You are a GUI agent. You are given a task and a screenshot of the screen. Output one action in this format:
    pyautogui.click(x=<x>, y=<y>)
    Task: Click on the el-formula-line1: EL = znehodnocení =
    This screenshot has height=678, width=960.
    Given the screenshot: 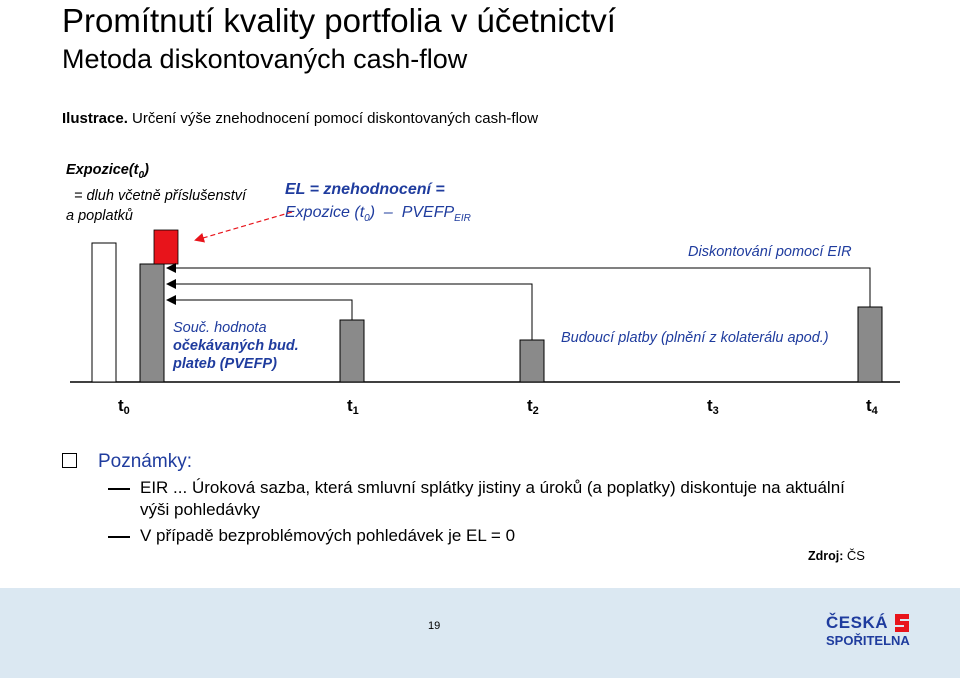 What is the action you would take?
    pyautogui.click(x=365, y=189)
    